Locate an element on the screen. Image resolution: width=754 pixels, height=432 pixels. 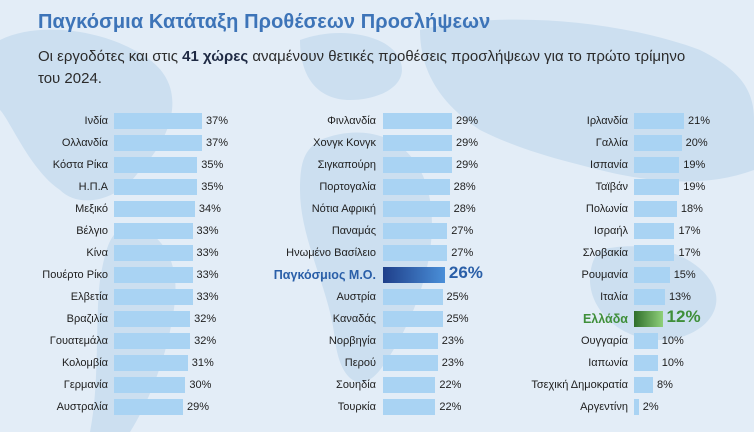
bar-label: Τσεχική Δημοκρατία is located at coordinates (579, 385).